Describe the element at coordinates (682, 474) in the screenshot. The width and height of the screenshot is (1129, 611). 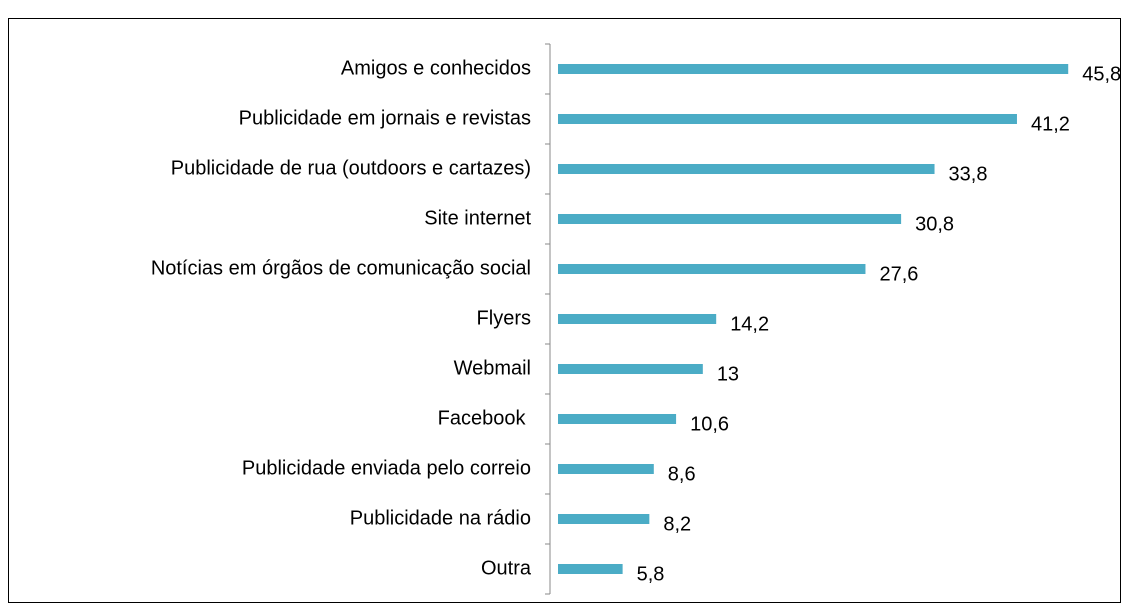
I see `value-label: 8,6` at that location.